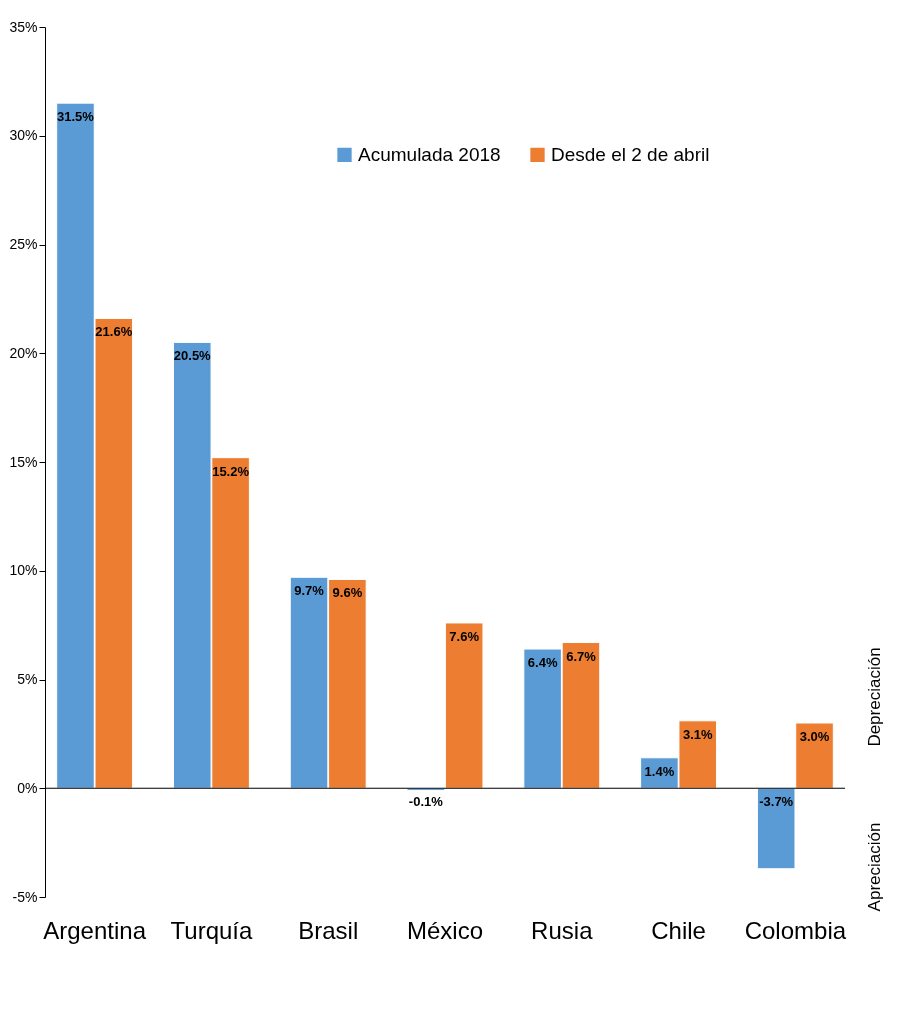  I want to click on data-label: 1.4%, so click(659, 771).